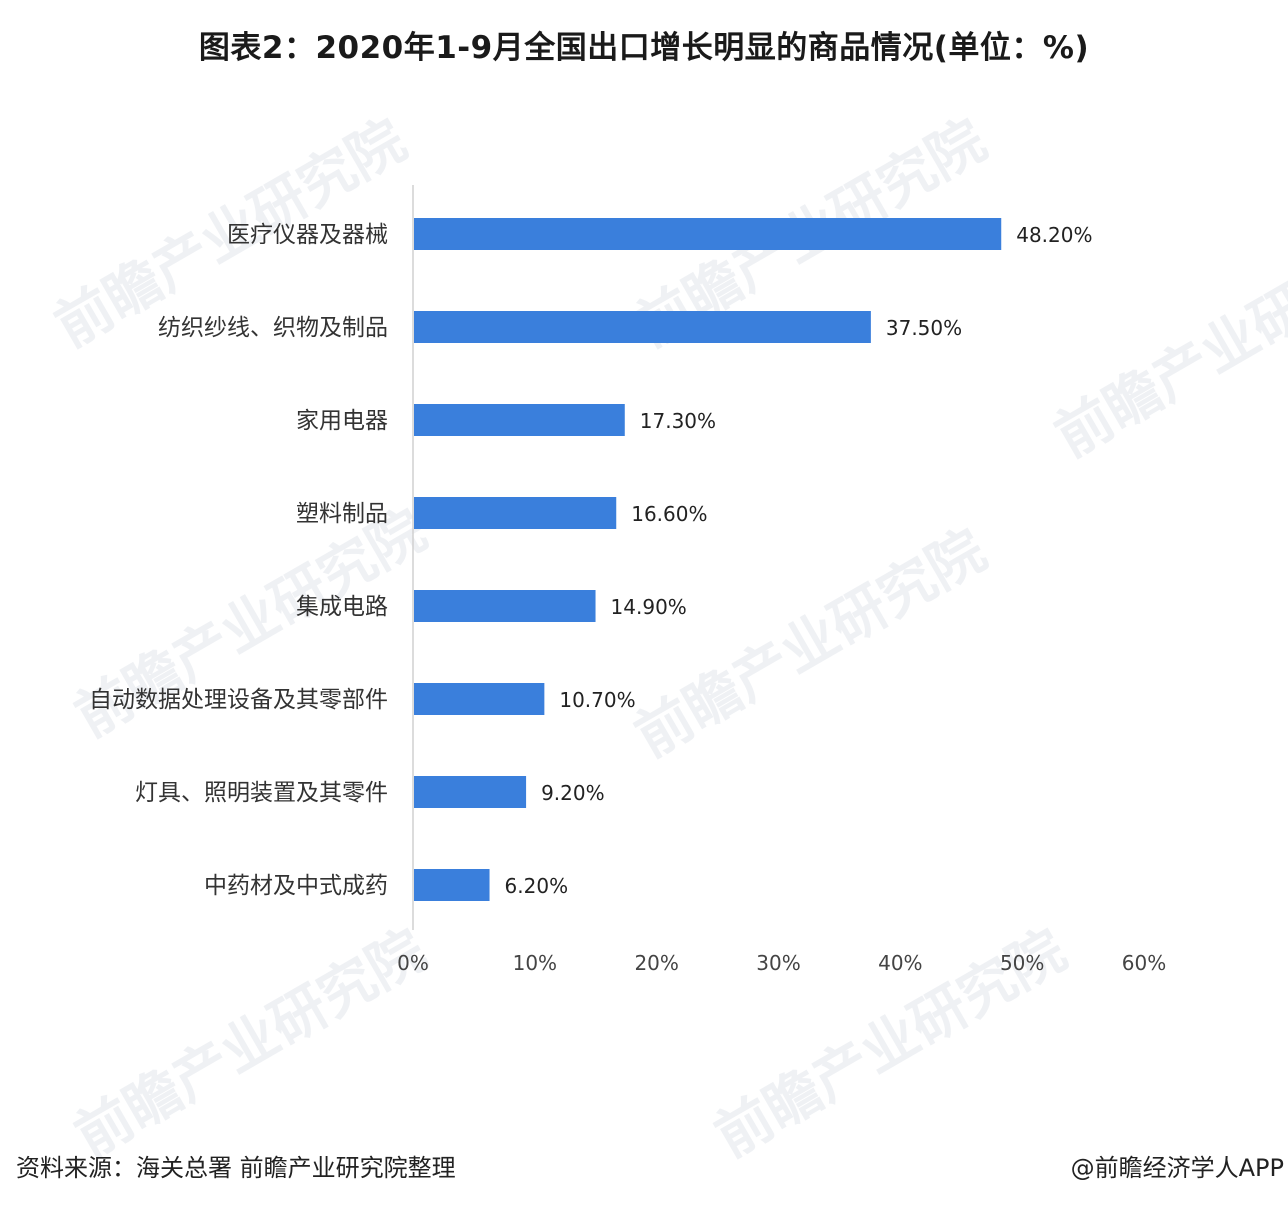 The height and width of the screenshot is (1206, 1288). I want to click on watermark-3: 前瞻产业研究院, so click(811, 644).